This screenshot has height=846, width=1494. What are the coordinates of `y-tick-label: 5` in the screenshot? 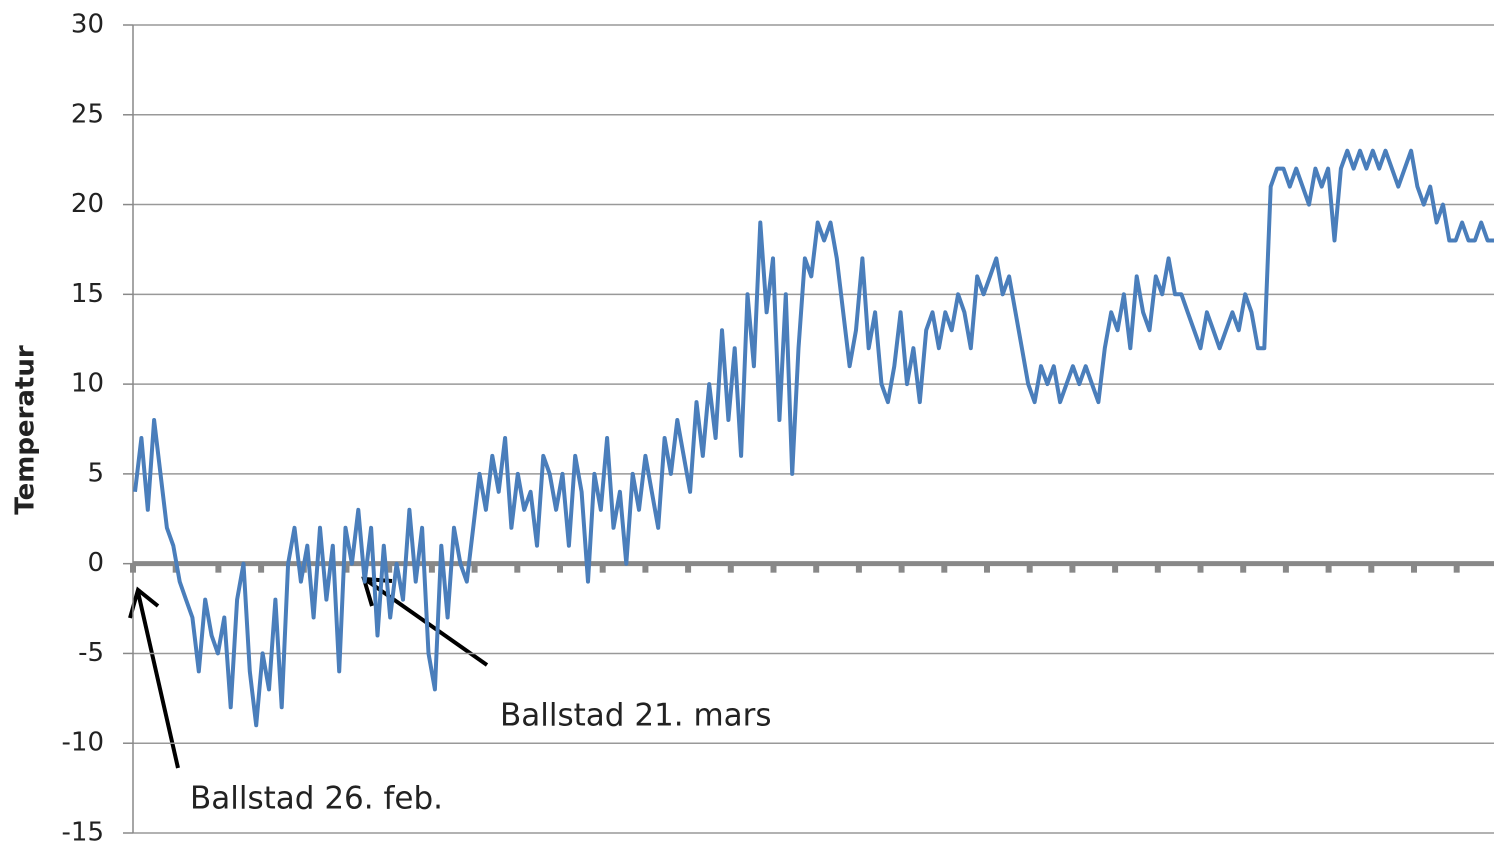 It's located at (95, 473).